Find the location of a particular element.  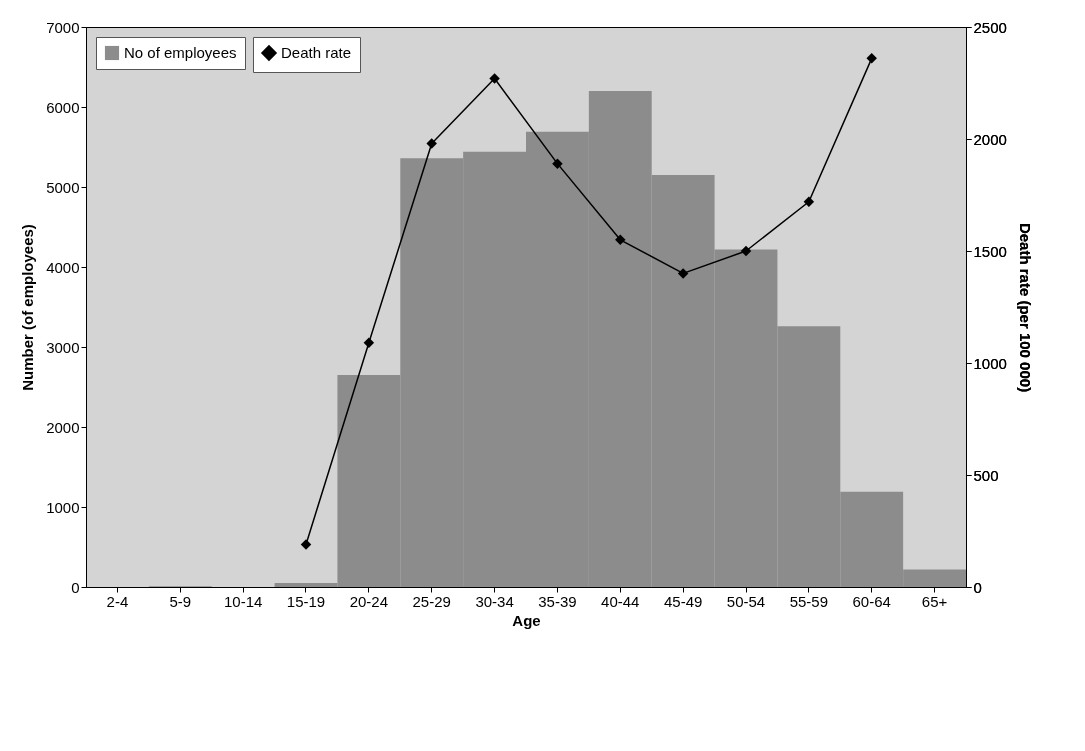

x-tick-label: 50-54 is located at coordinates (746, 601).